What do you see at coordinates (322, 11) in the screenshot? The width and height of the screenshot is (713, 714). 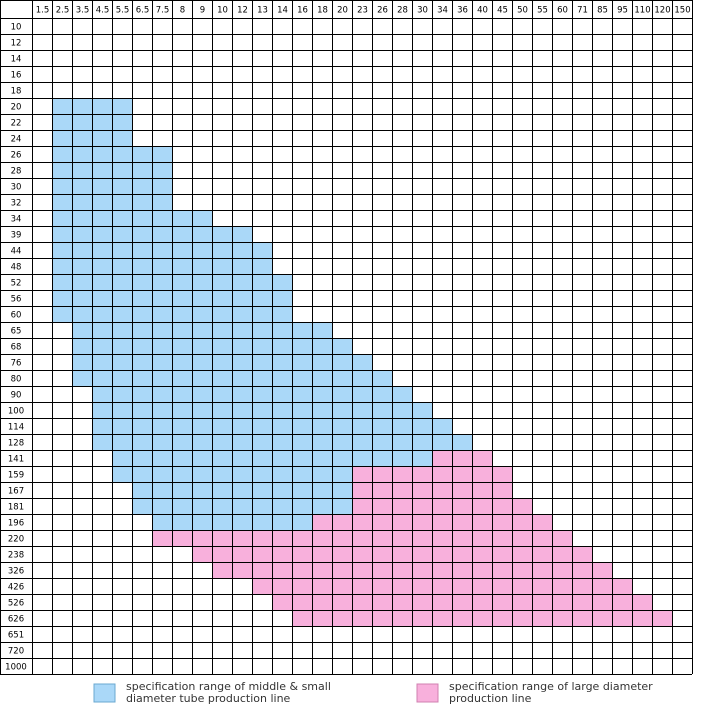 I see `column-header: 18` at bounding box center [322, 11].